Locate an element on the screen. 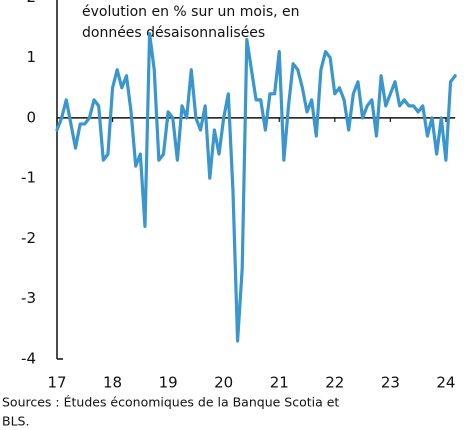 The height and width of the screenshot is (430, 471). x-tick-label: 23 is located at coordinates (390, 383).